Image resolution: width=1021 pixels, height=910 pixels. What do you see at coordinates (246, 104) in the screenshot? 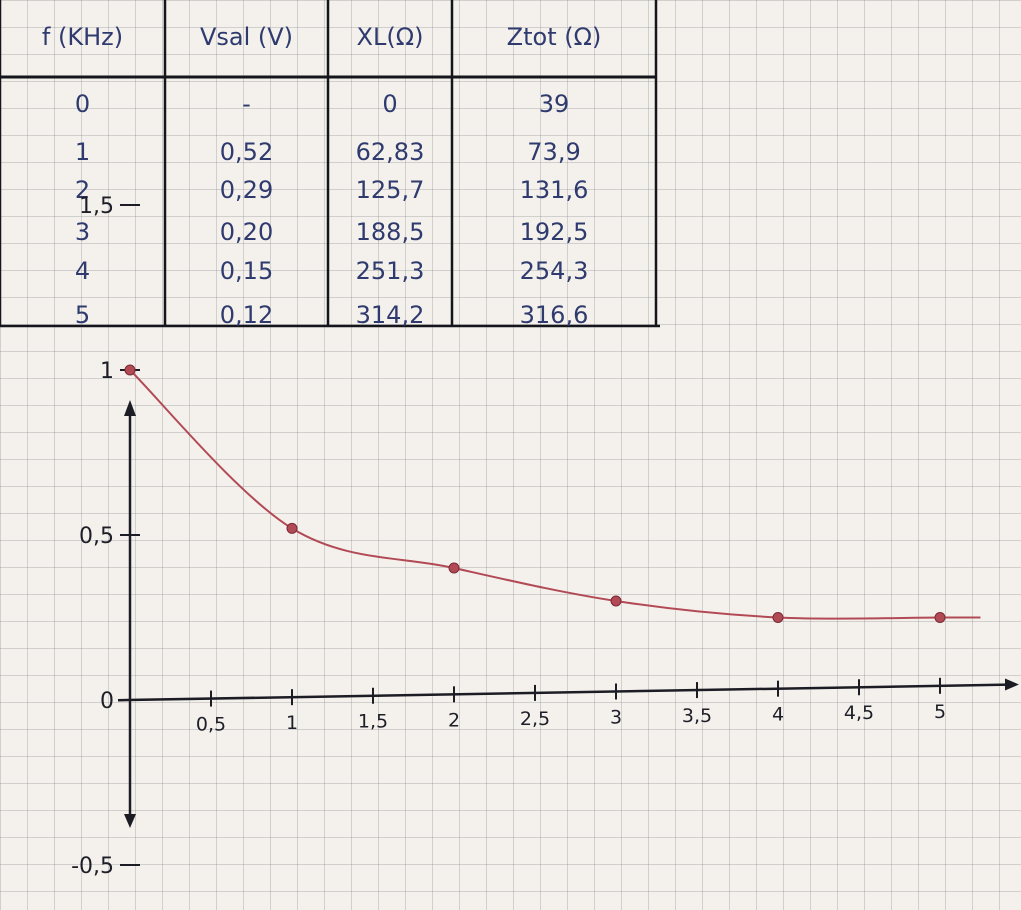
I see `table-cell: -` at bounding box center [246, 104].